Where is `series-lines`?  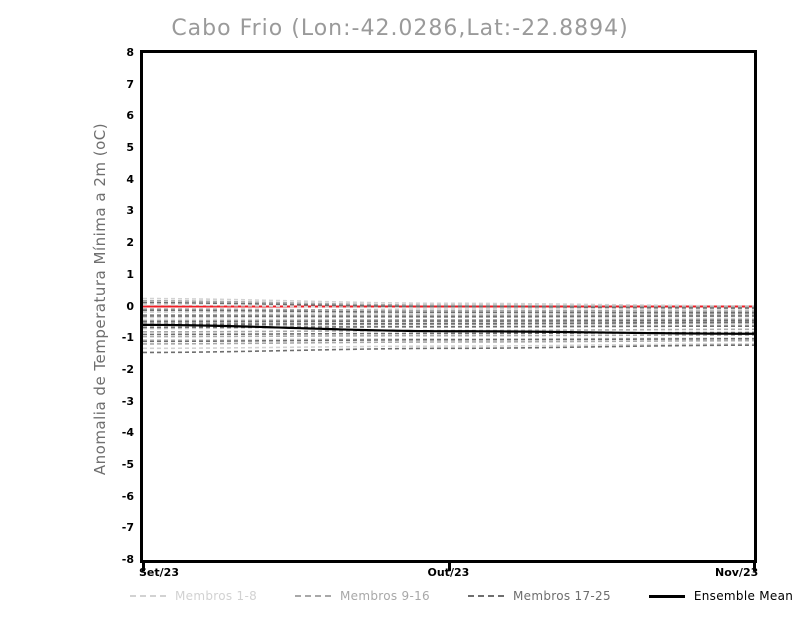
series-lines is located at coordinates (448, 325).